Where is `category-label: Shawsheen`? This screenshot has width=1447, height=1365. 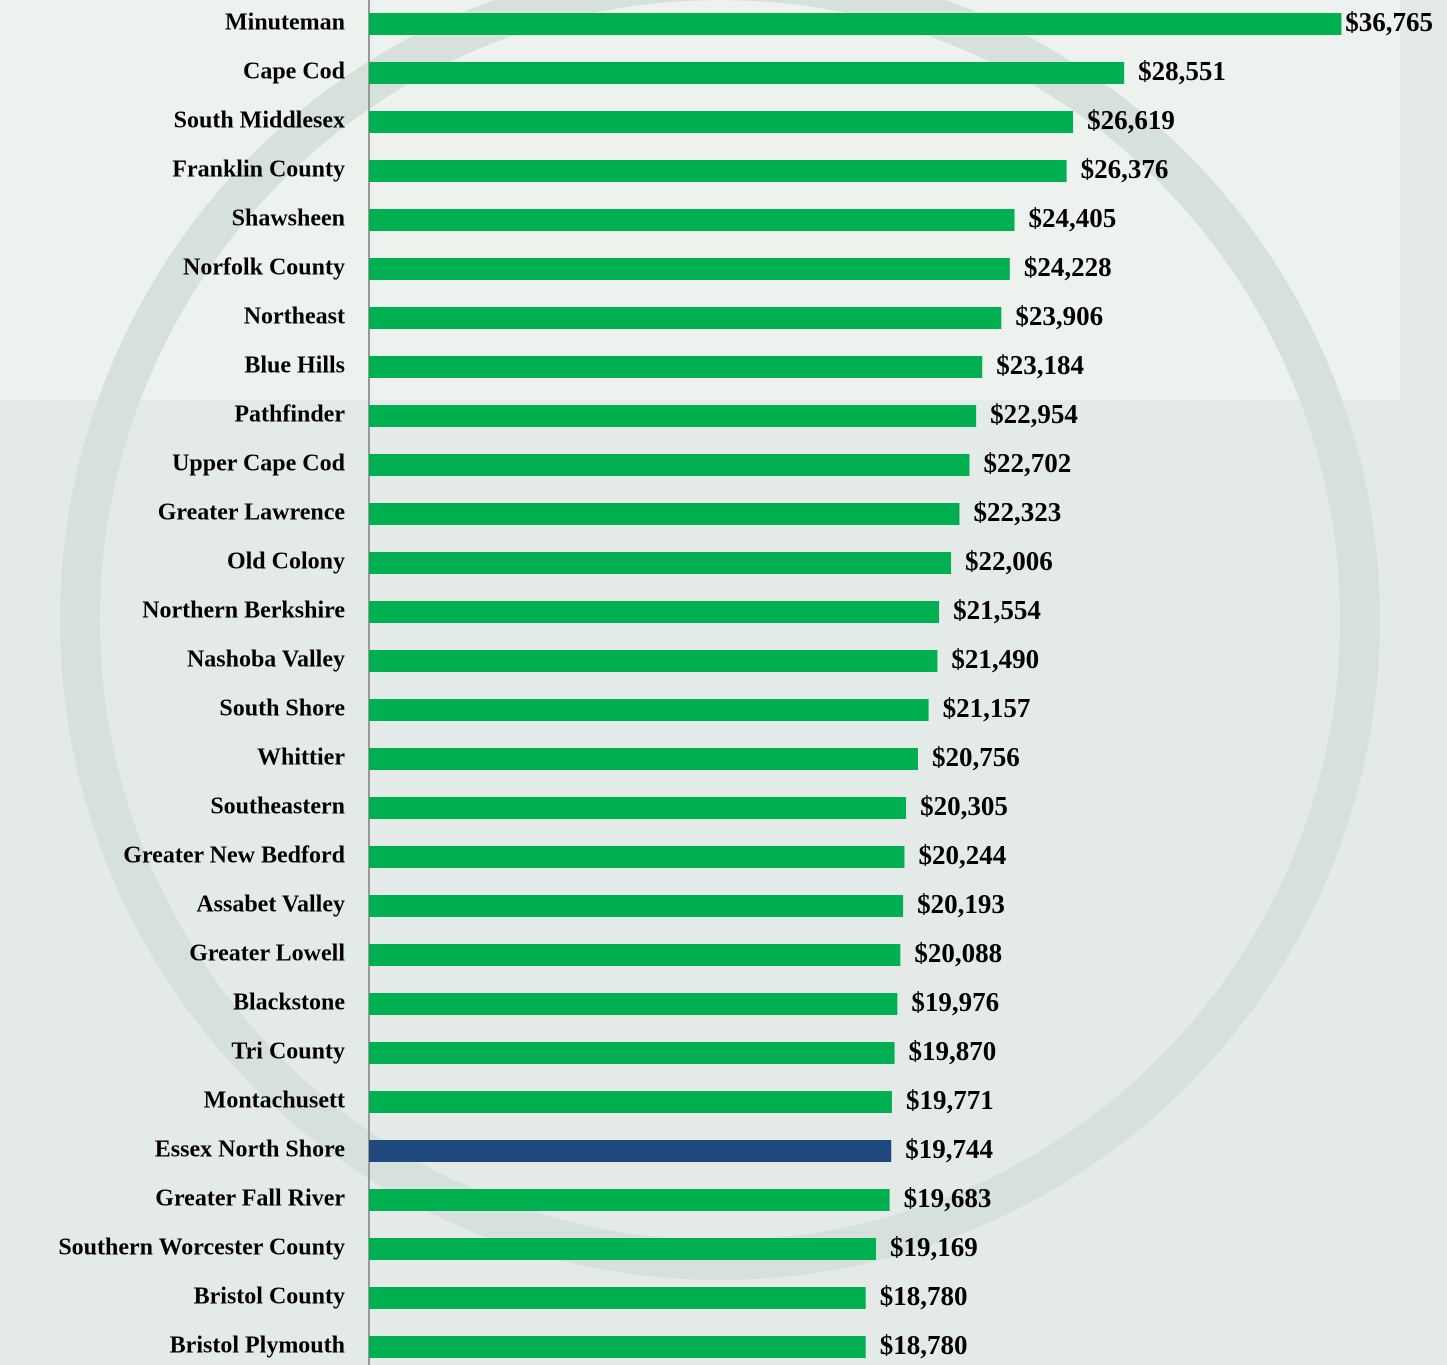
category-label: Shawsheen is located at coordinates (288, 219).